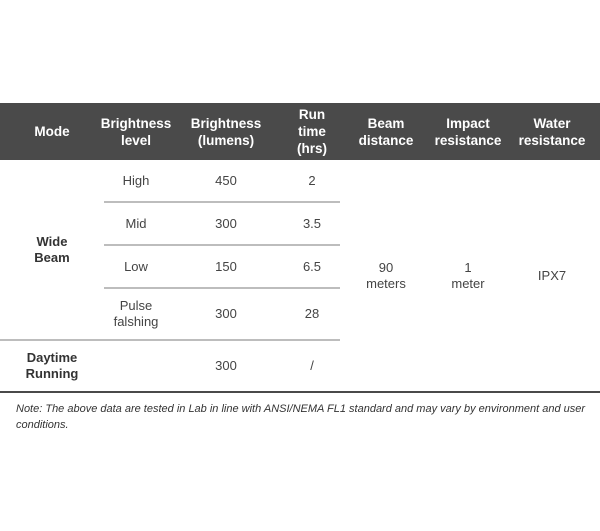  What do you see at coordinates (468, 275) in the screenshot?
I see `impact-resistance-cell: 1 meter` at bounding box center [468, 275].